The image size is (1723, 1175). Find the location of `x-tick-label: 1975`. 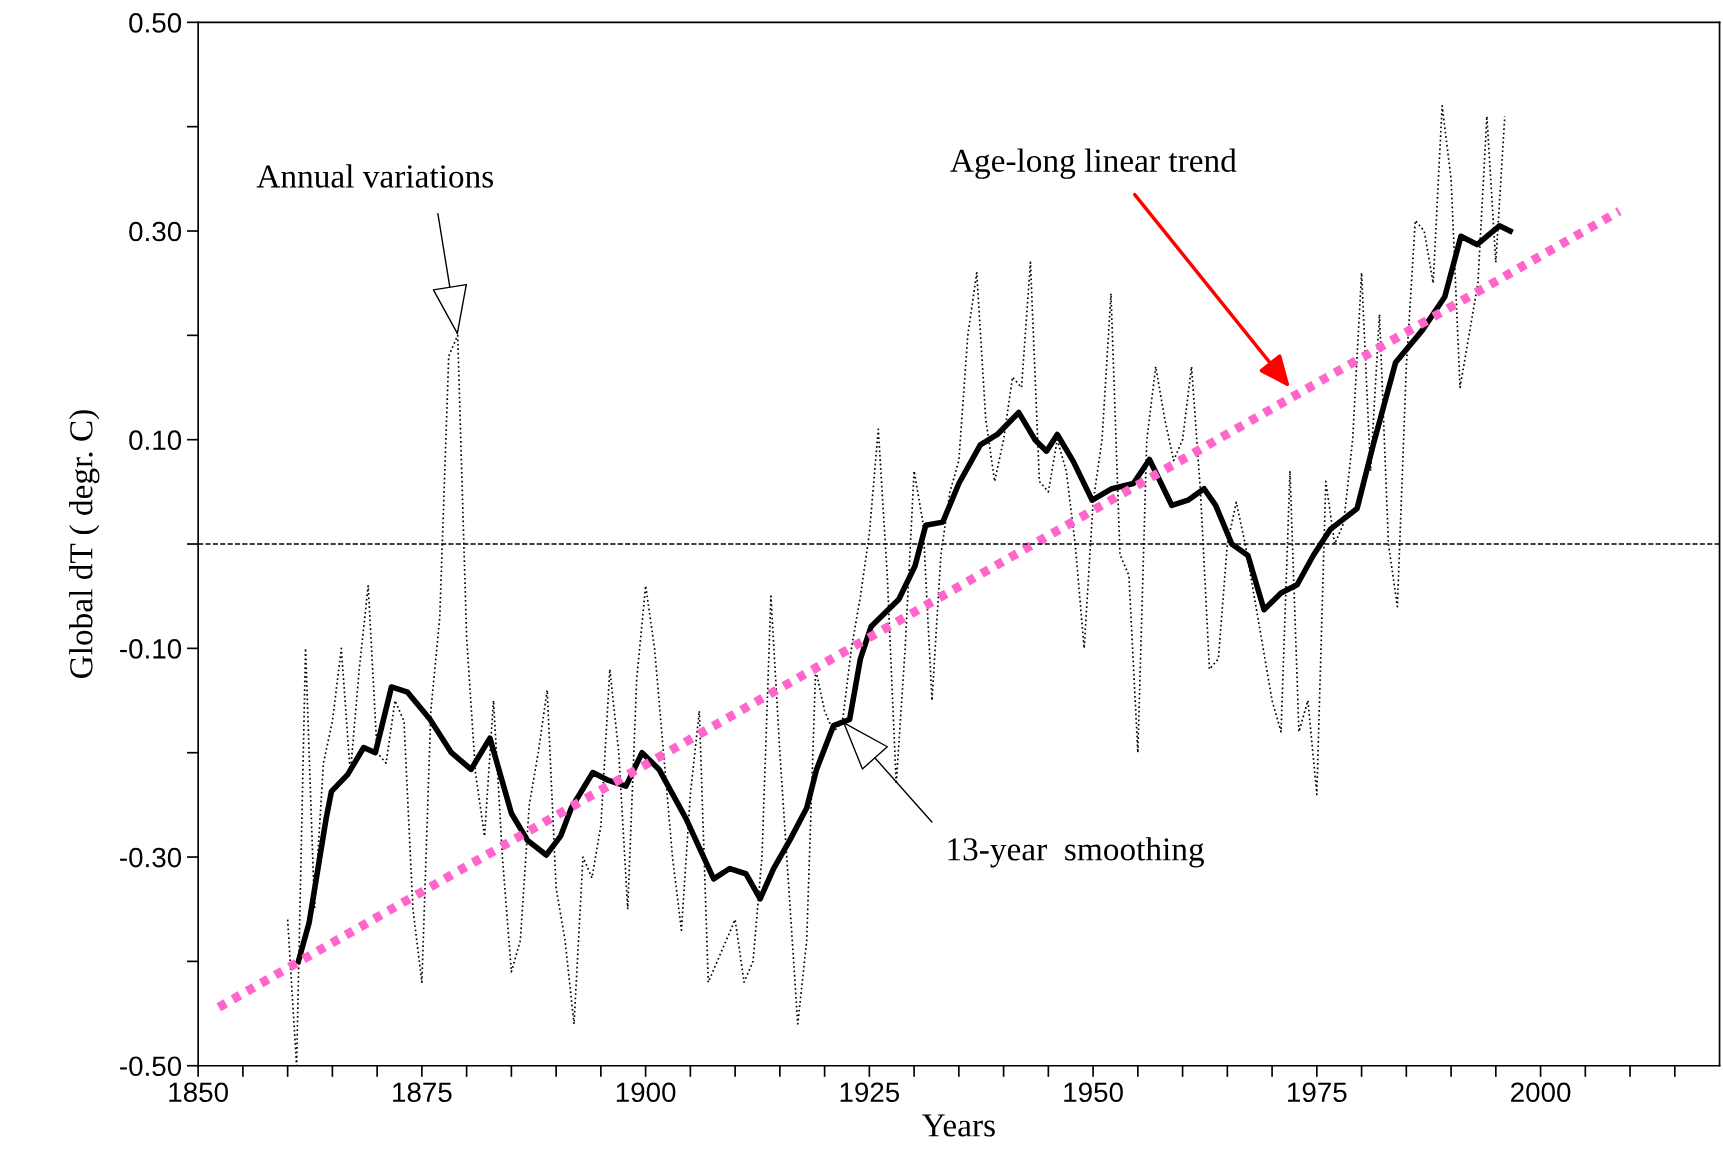

x-tick-label: 1975 is located at coordinates (1317, 1092).